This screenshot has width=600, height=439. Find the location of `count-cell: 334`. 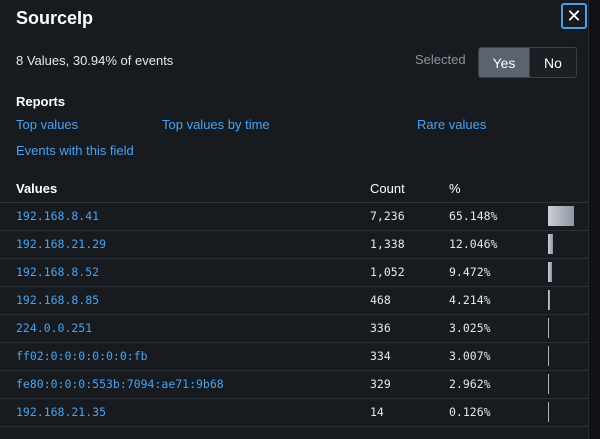

count-cell: 334 is located at coordinates (380, 356).